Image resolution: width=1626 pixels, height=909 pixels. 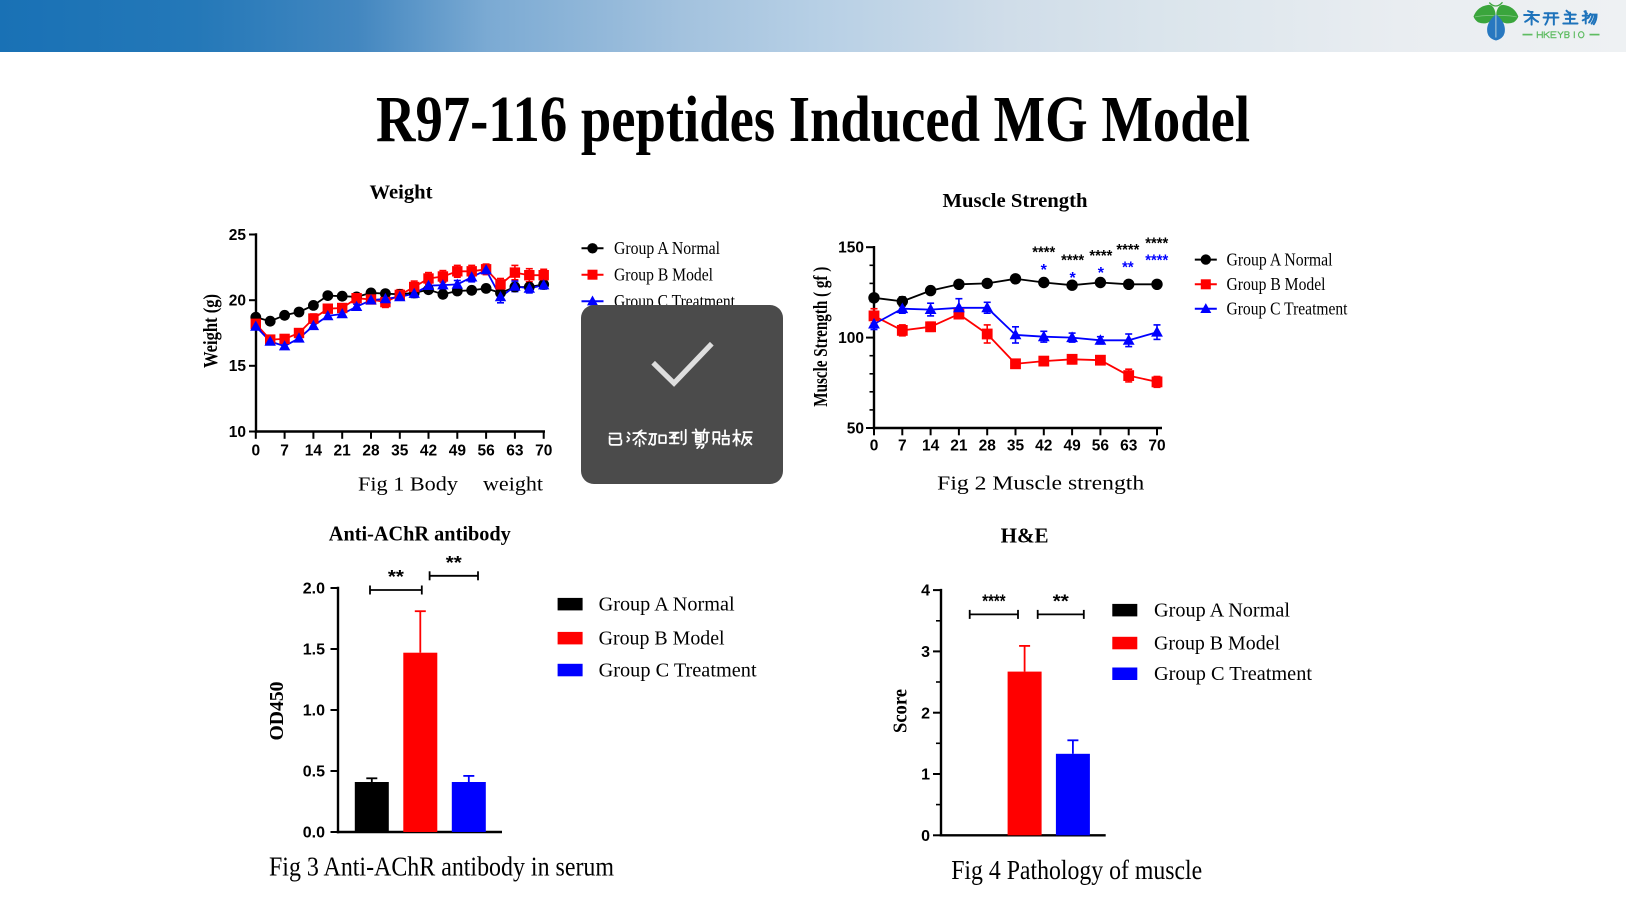 What do you see at coordinates (238, 235) in the screenshot?
I see `svg-text: 25` at bounding box center [238, 235].